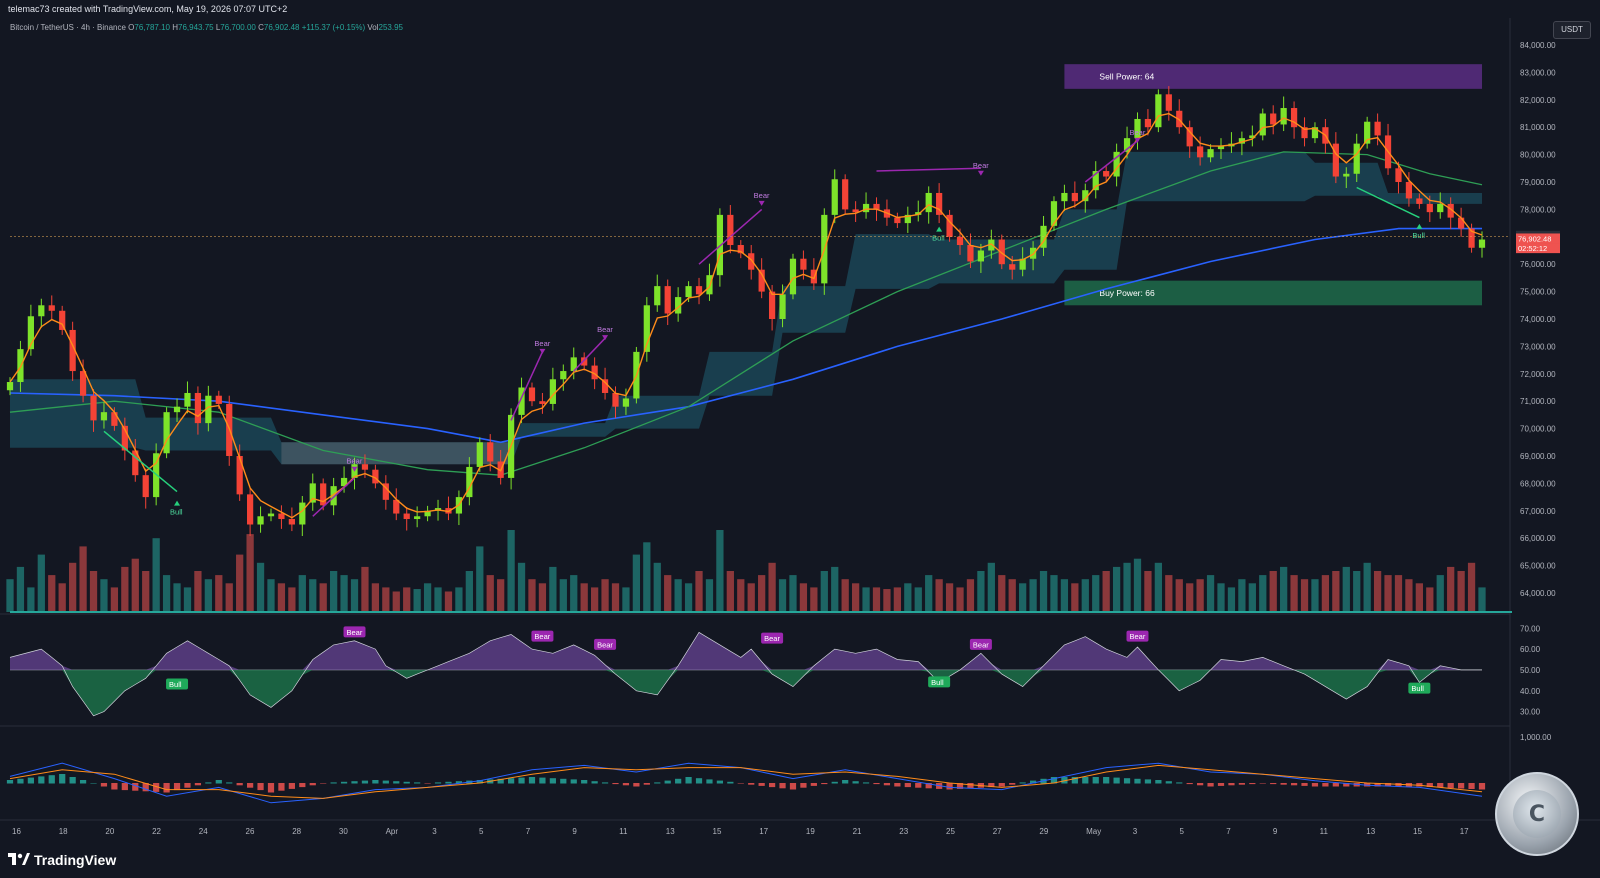 The image size is (1600, 878). Describe the element at coordinates (281, 27) in the screenshot. I see `close-value: 76,902.48` at that location.